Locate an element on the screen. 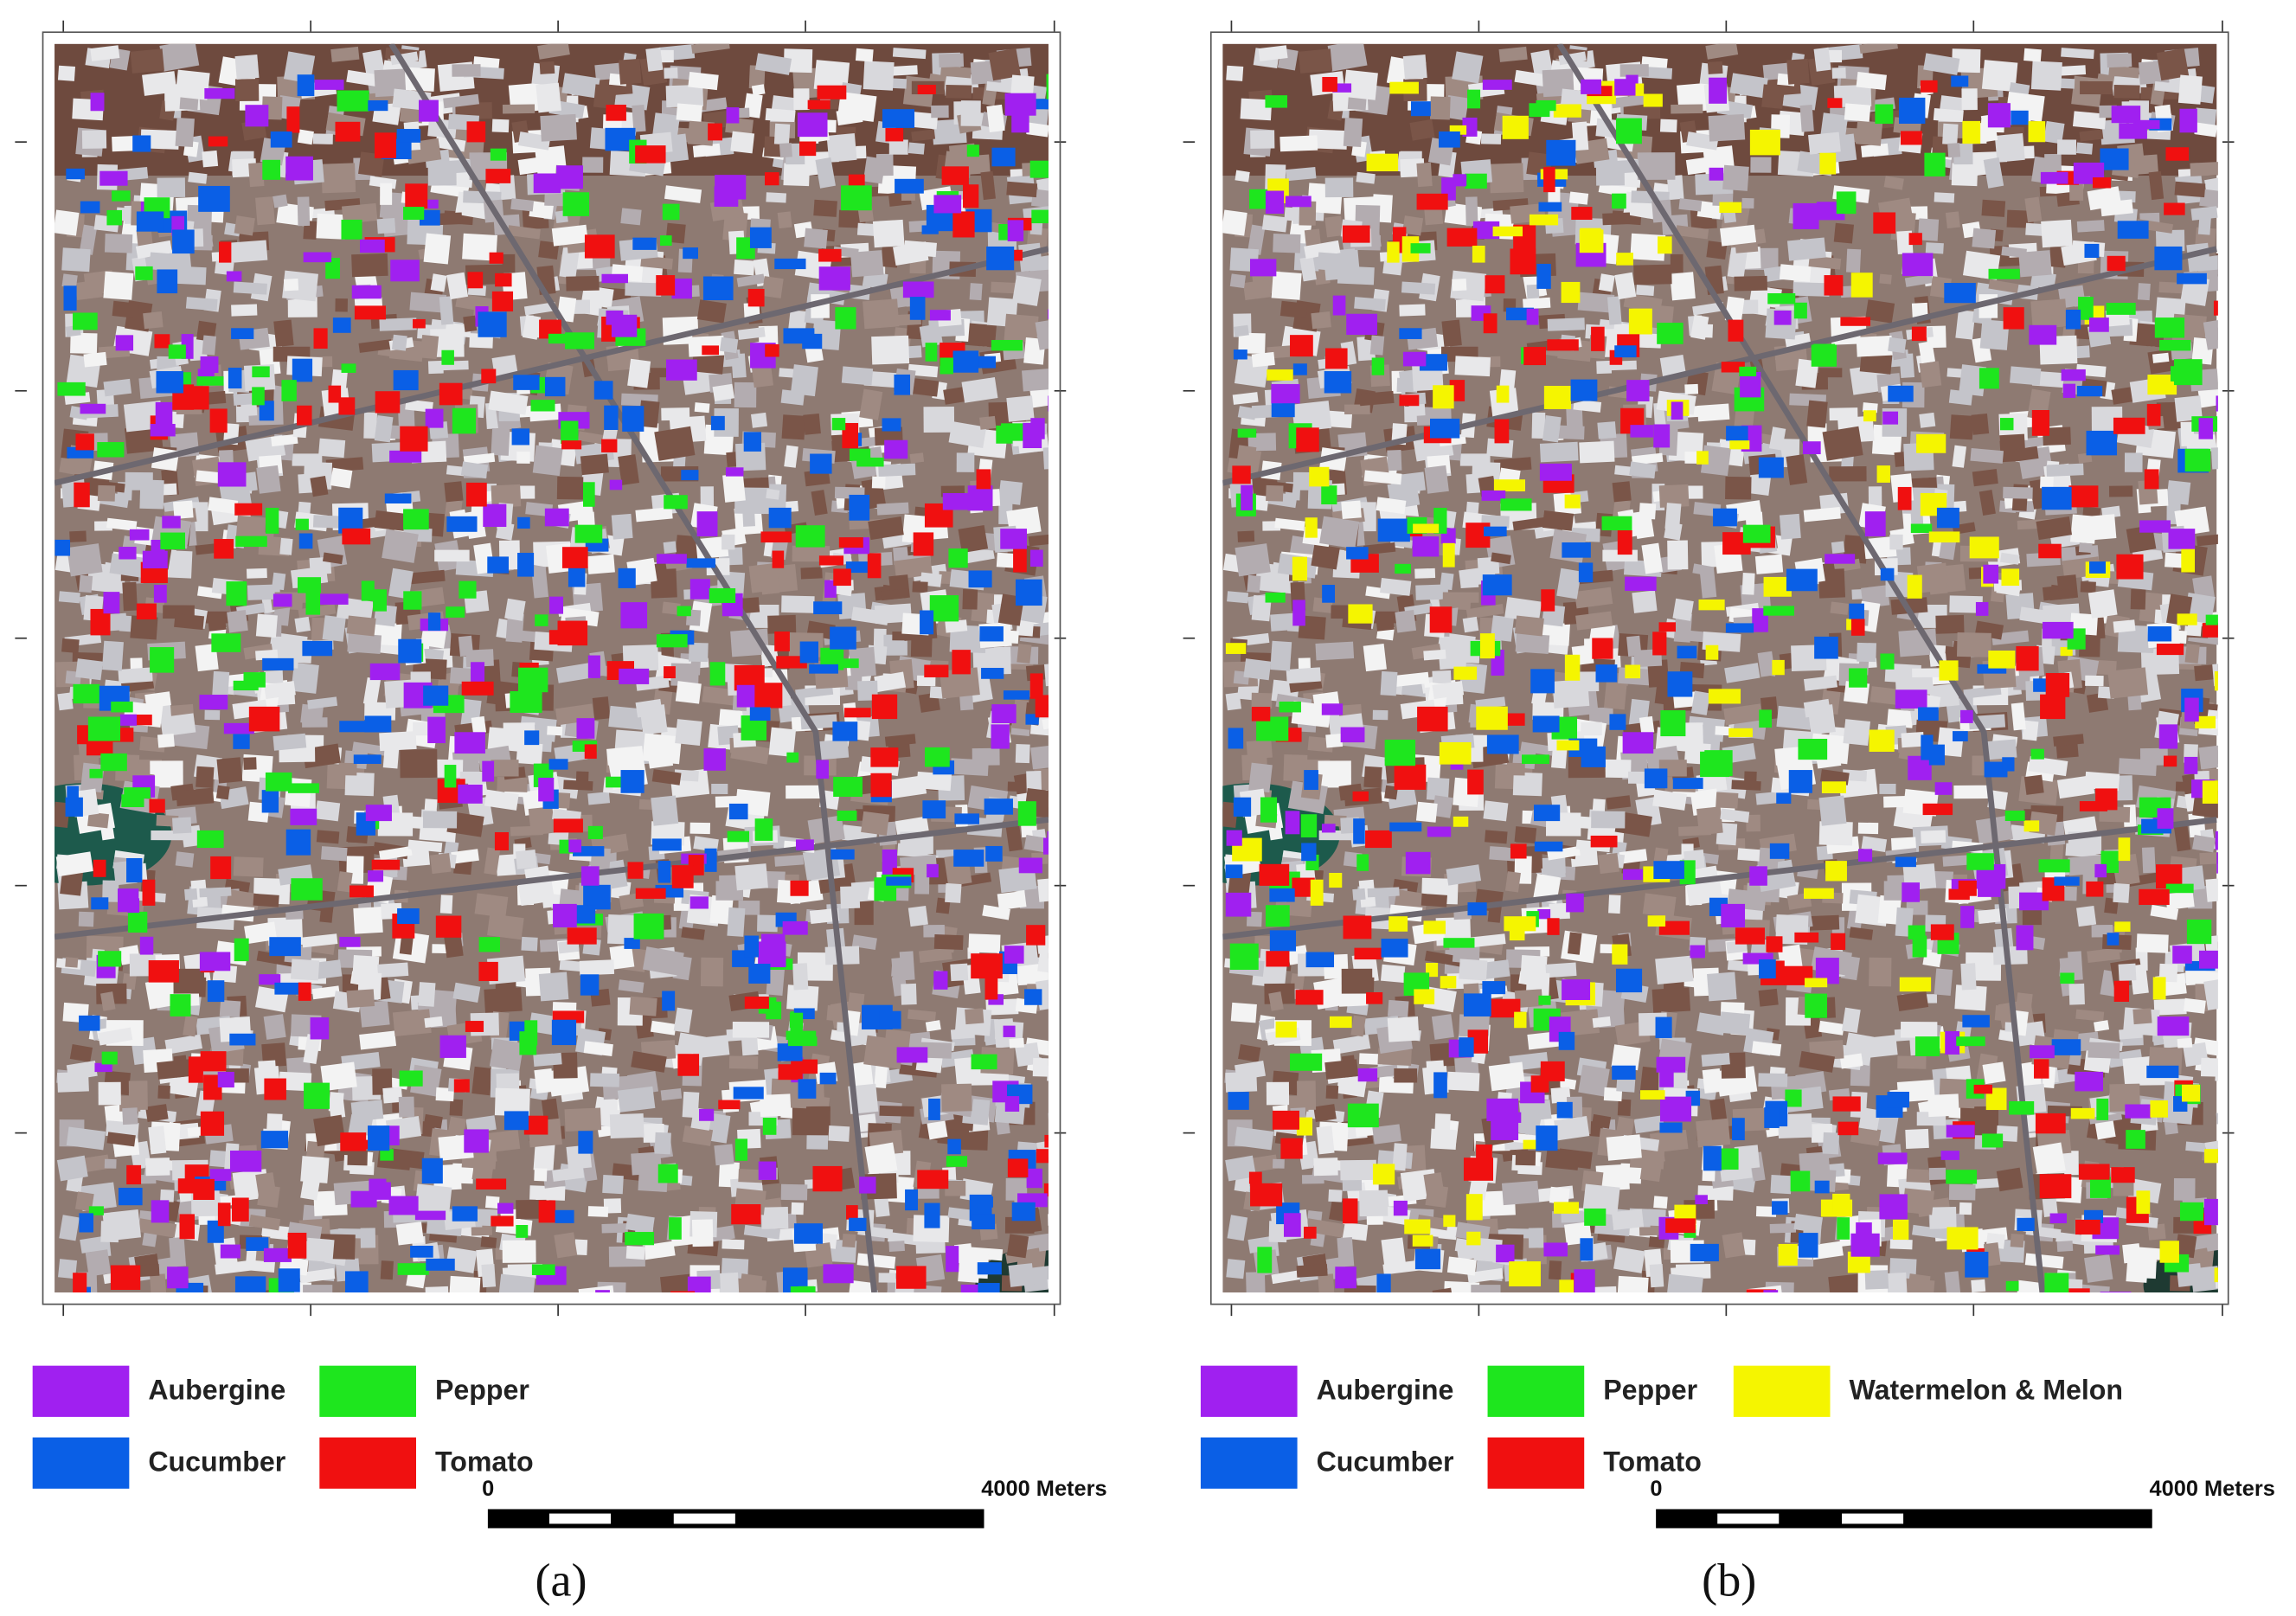  panel-label: (a) is located at coordinates (561, 1580).